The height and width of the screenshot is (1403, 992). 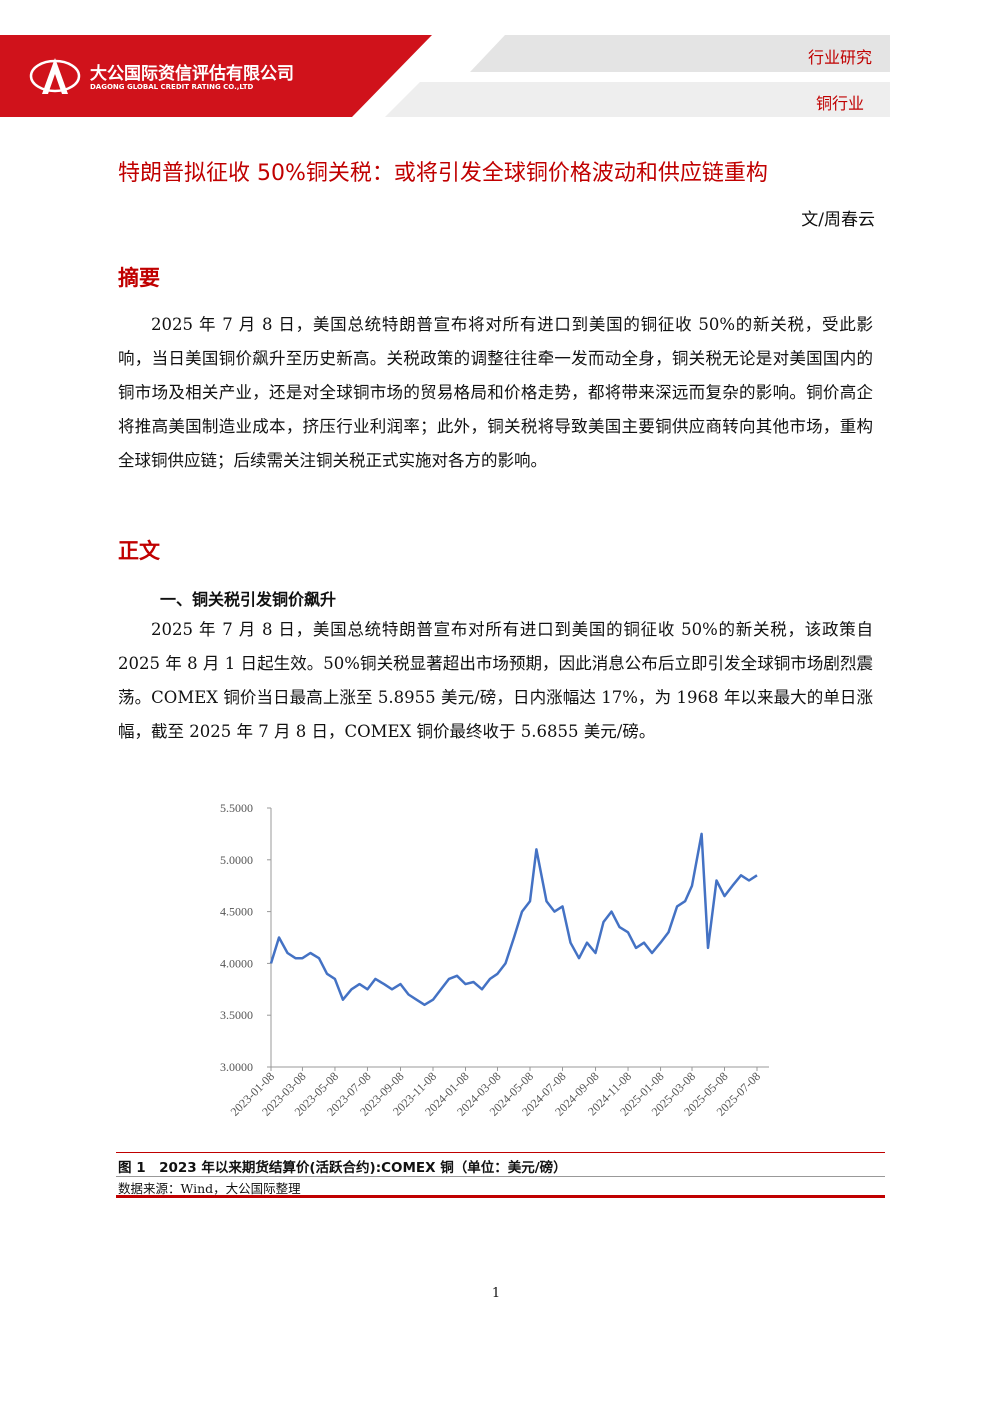 I want to click on section-heading: 摘要, so click(x=139, y=278).